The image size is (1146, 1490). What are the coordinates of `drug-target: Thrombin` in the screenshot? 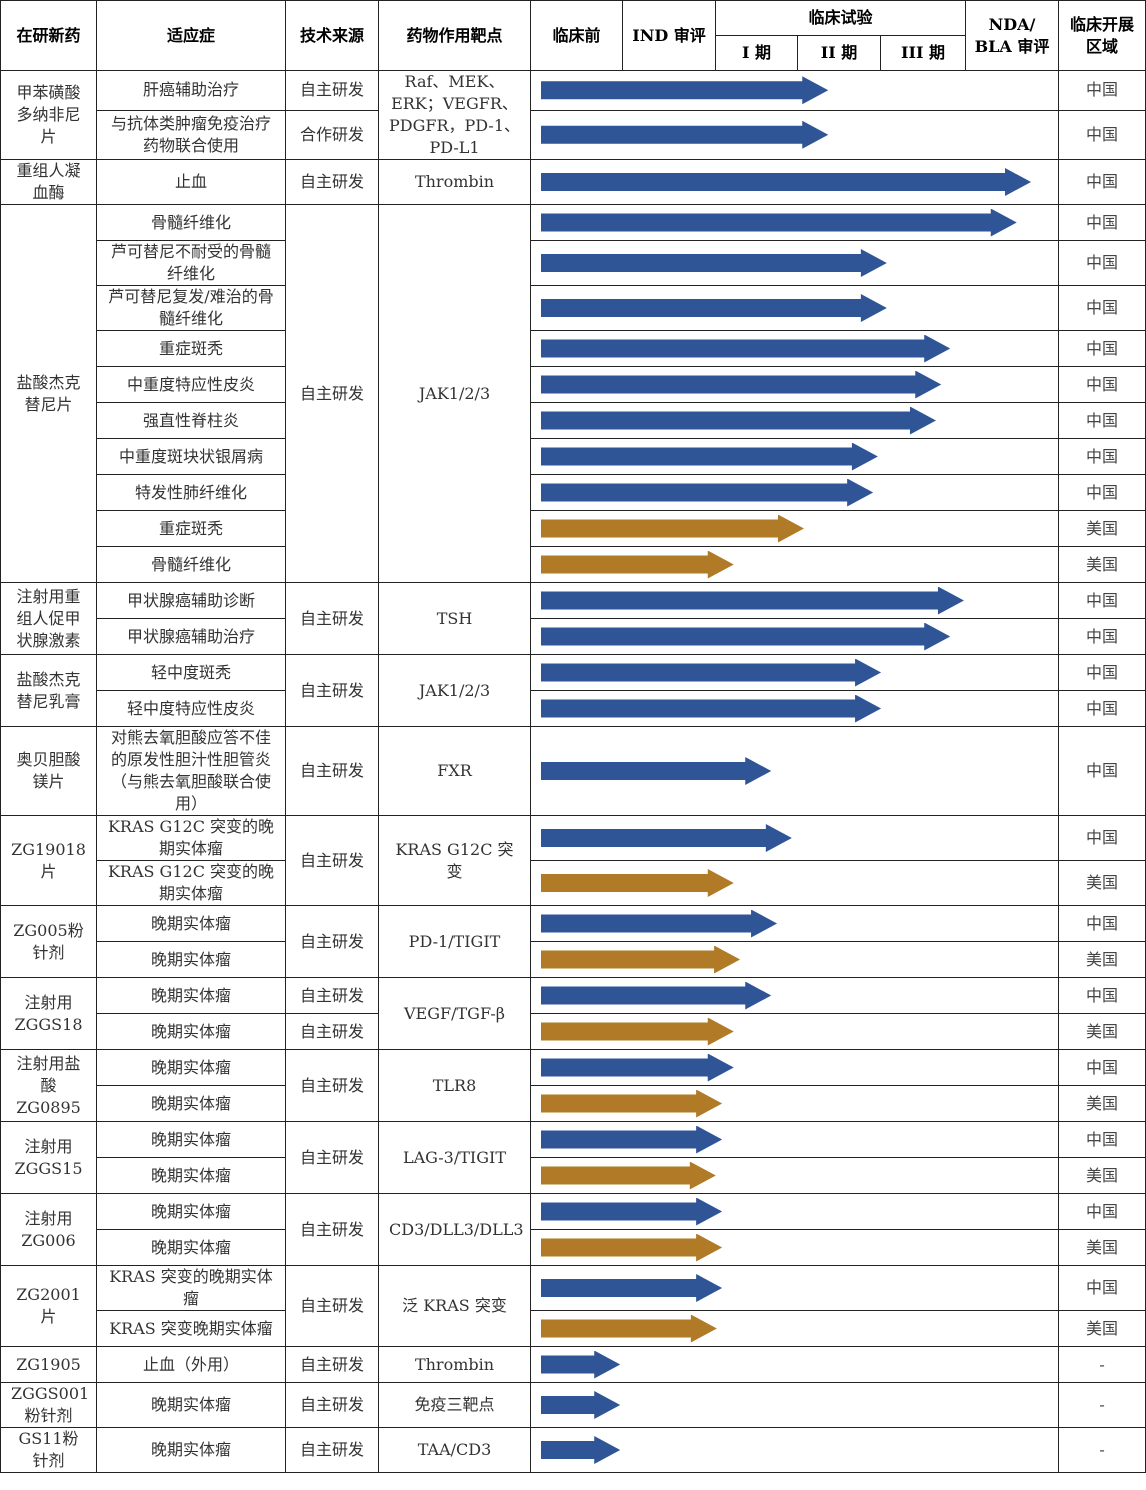 It's located at (454, 182).